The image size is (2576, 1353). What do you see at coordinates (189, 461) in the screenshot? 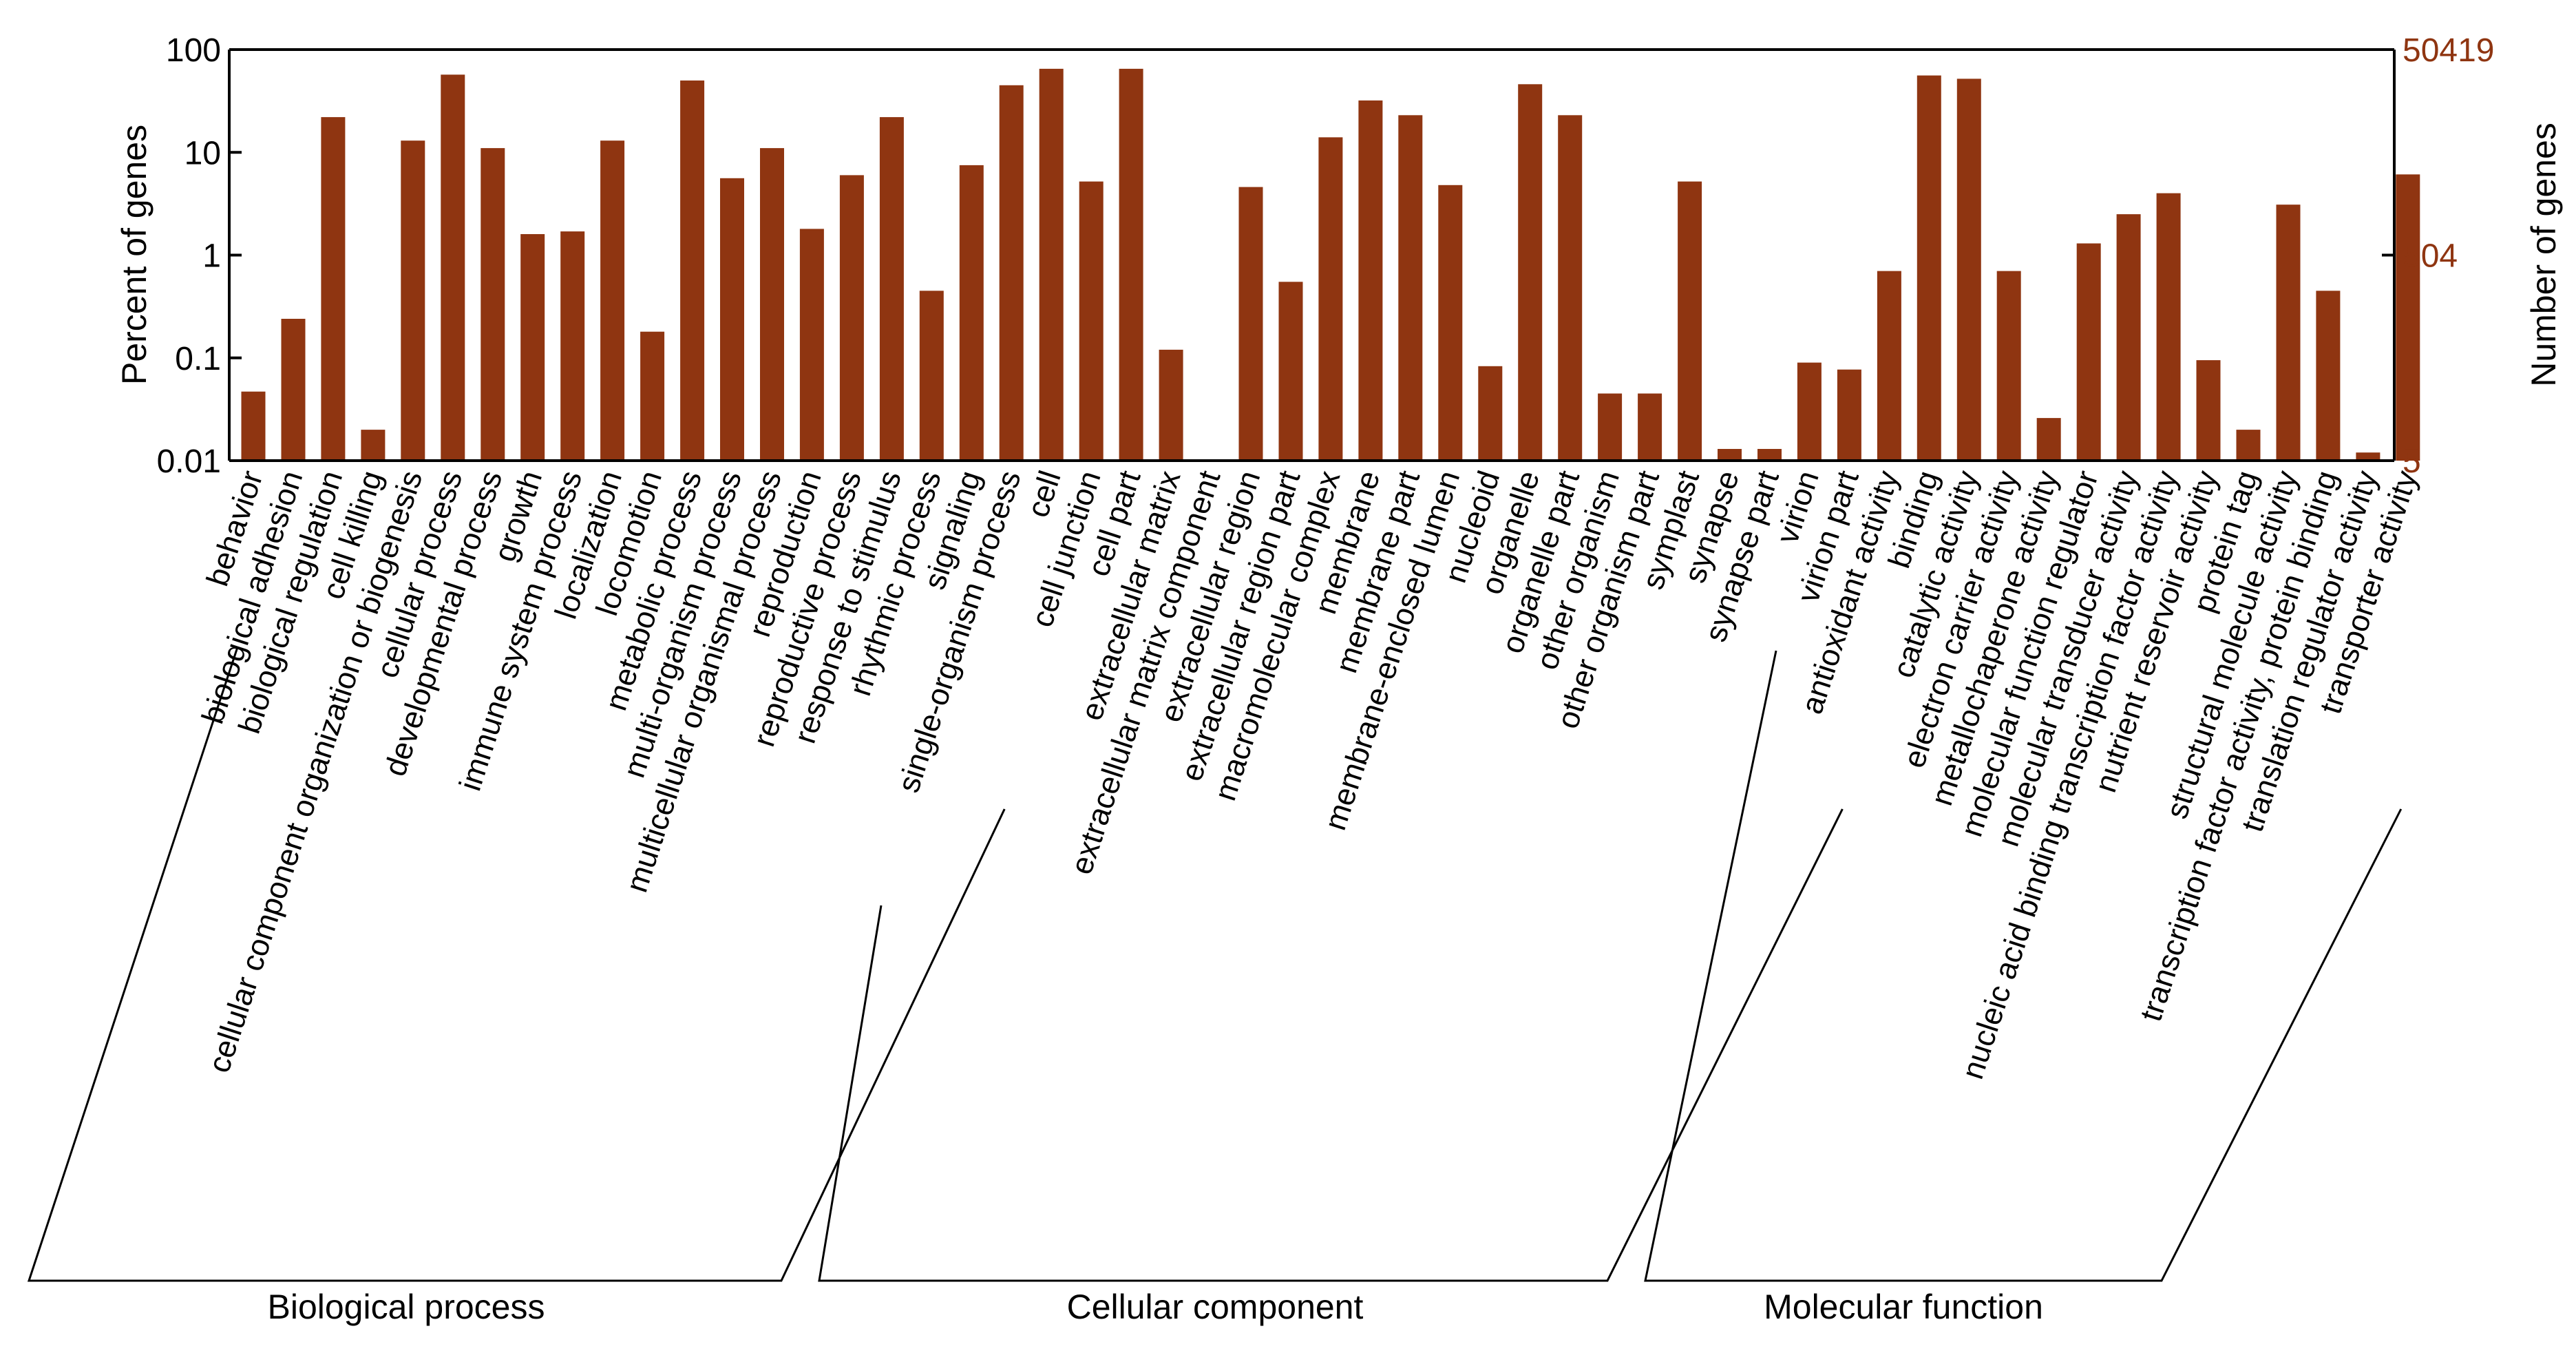
I see `left-tick-label: 0.01` at bounding box center [189, 461].